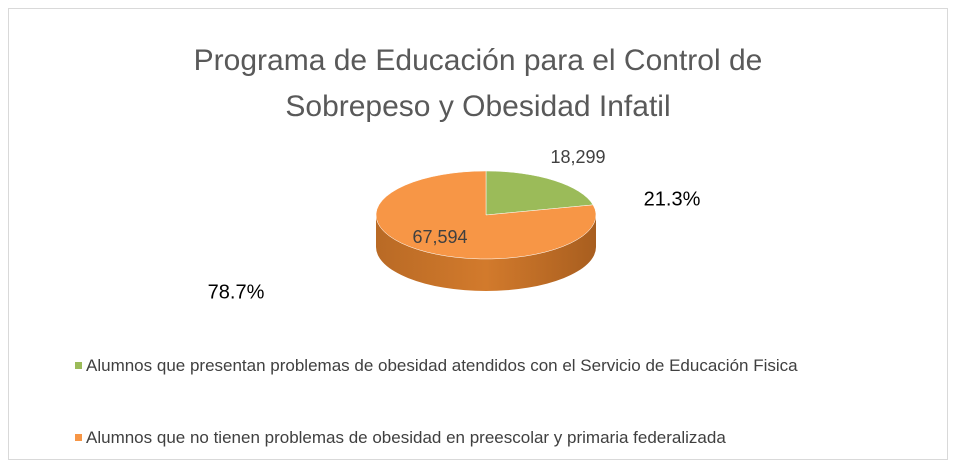 The image size is (956, 468). I want to click on chart-title: Sobrepeso y Obesidad Infatil, so click(477, 106).